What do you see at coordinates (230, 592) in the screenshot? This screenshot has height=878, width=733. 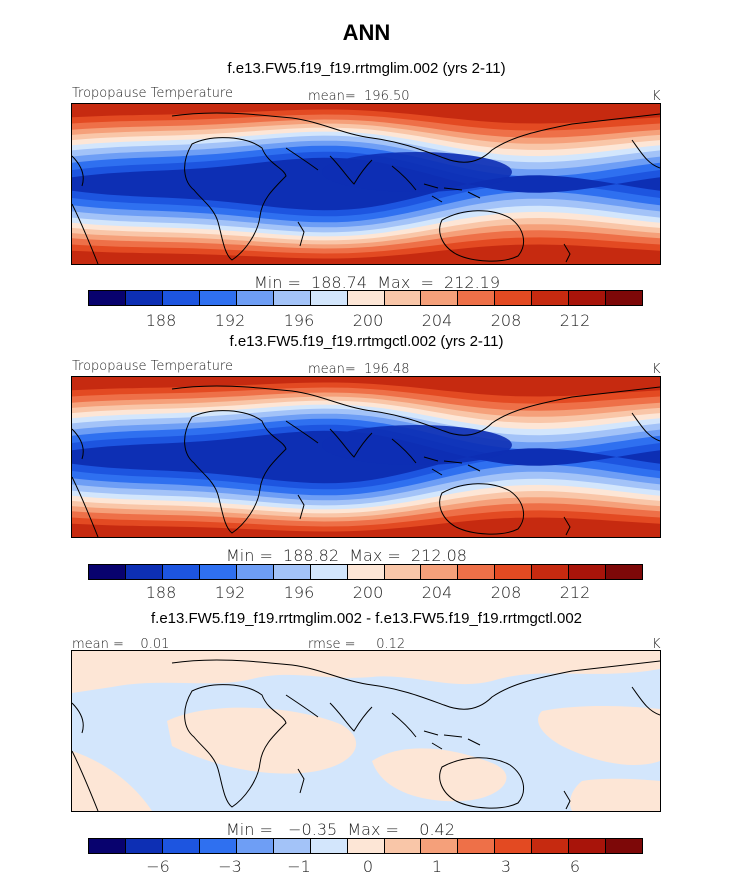 I see `panel-2-tick: 192` at bounding box center [230, 592].